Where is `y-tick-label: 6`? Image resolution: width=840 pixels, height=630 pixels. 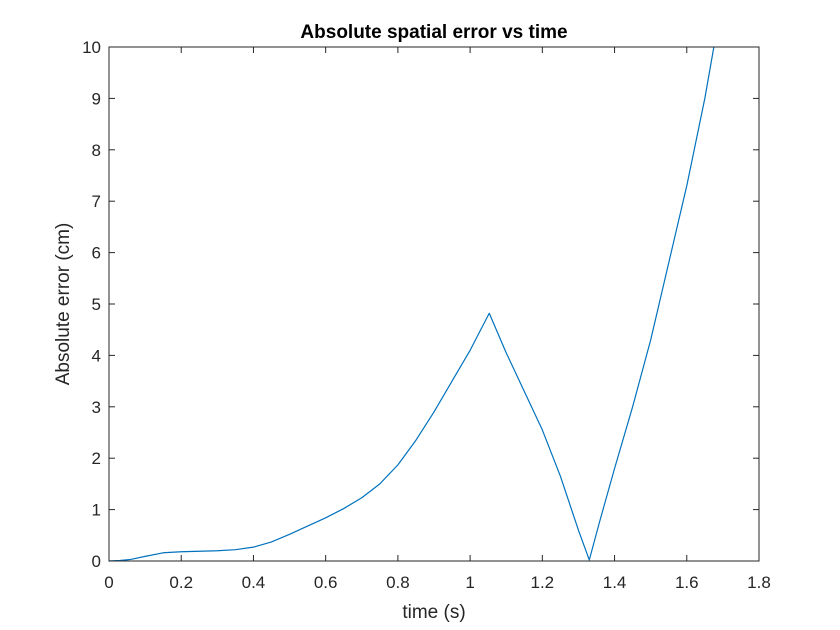 y-tick-label: 6 is located at coordinates (96, 253).